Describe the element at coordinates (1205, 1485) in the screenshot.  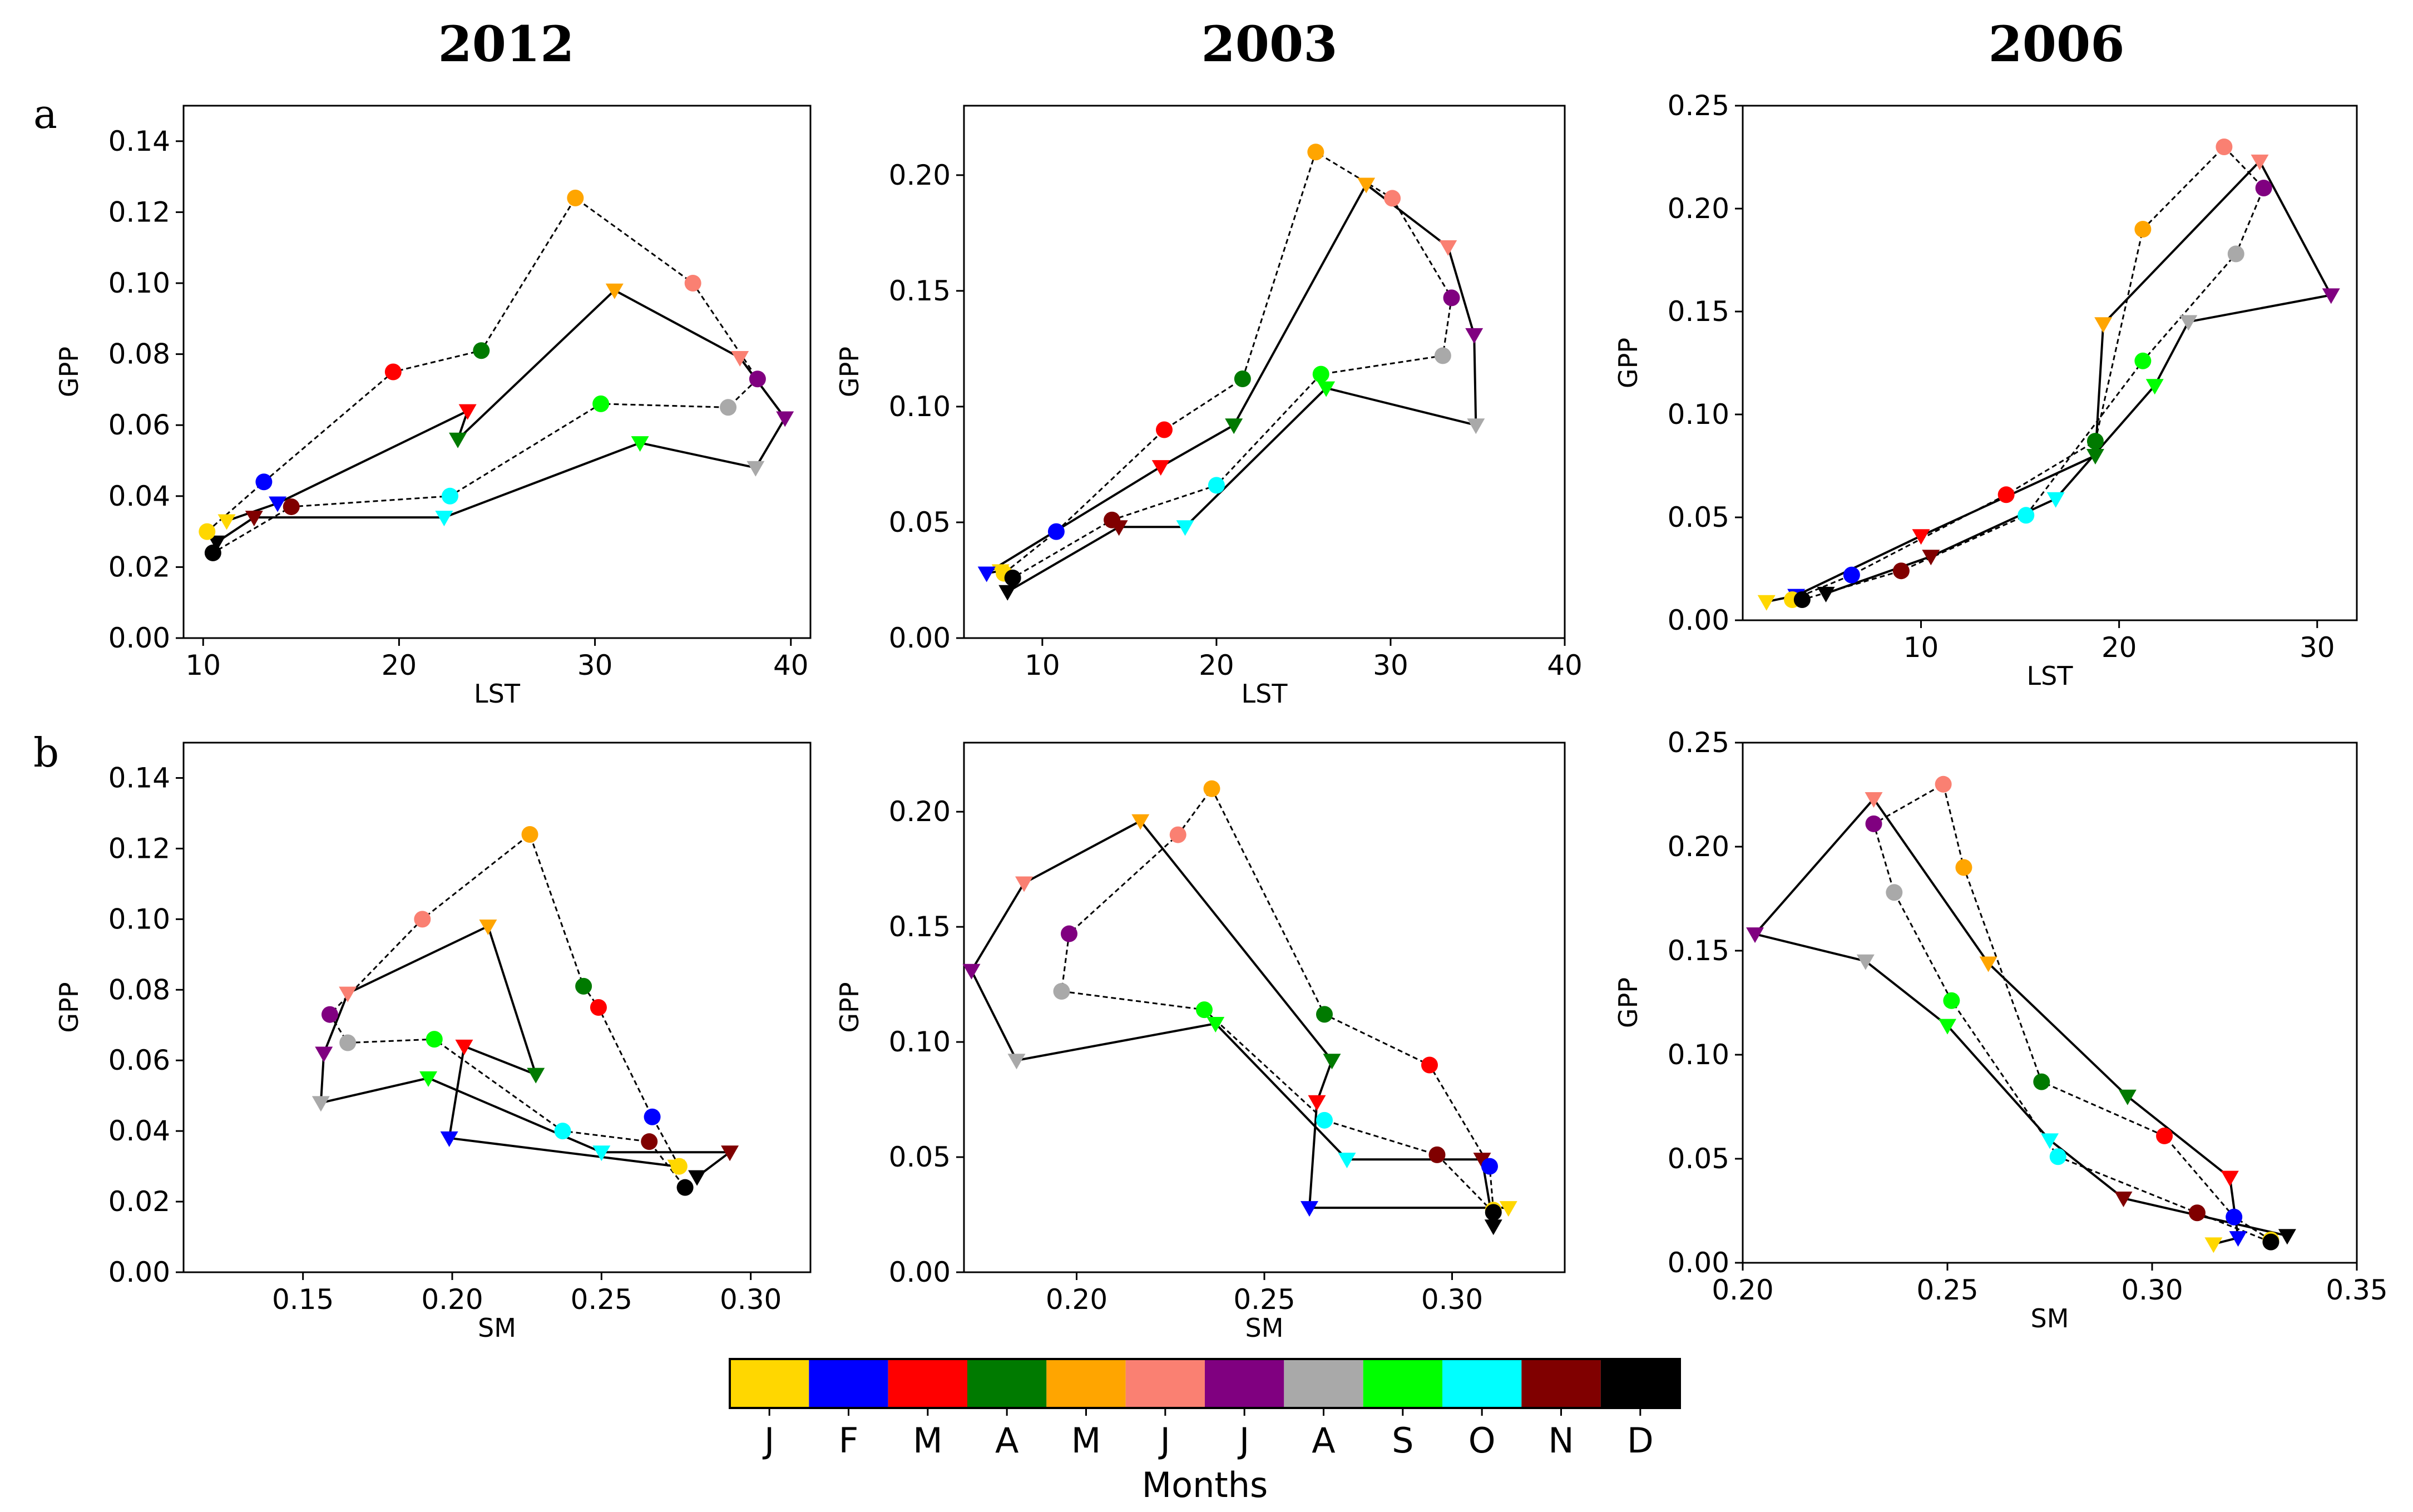
I see `colorbar-title: Months` at that location.